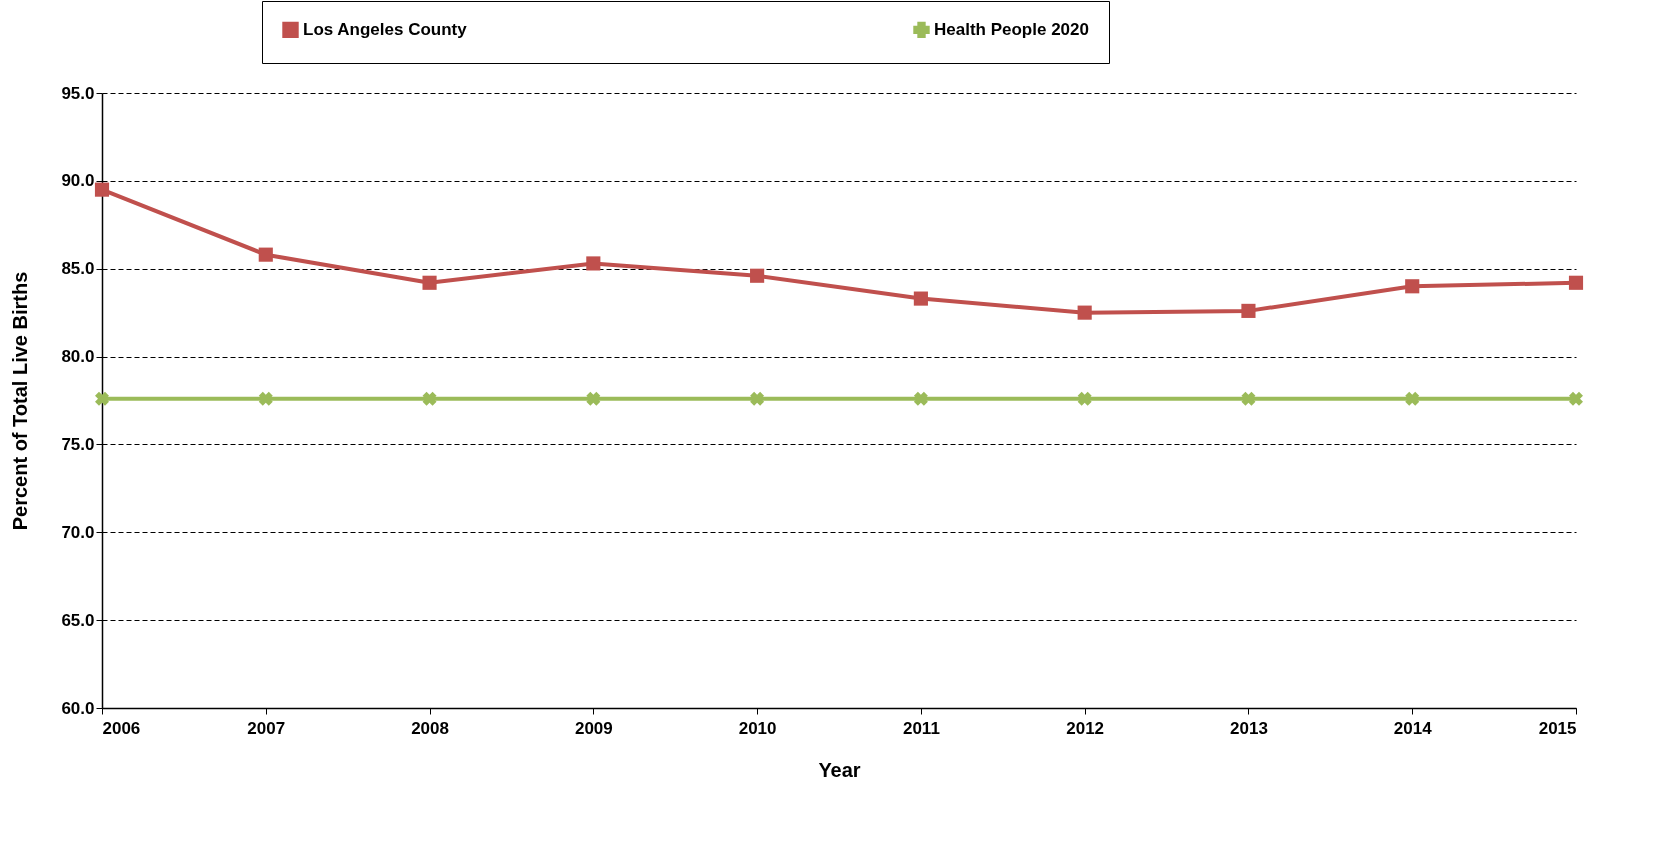 The height and width of the screenshot is (846, 1655). Describe the element at coordinates (78, 444) in the screenshot. I see `y-tick-label: 75.0` at that location.